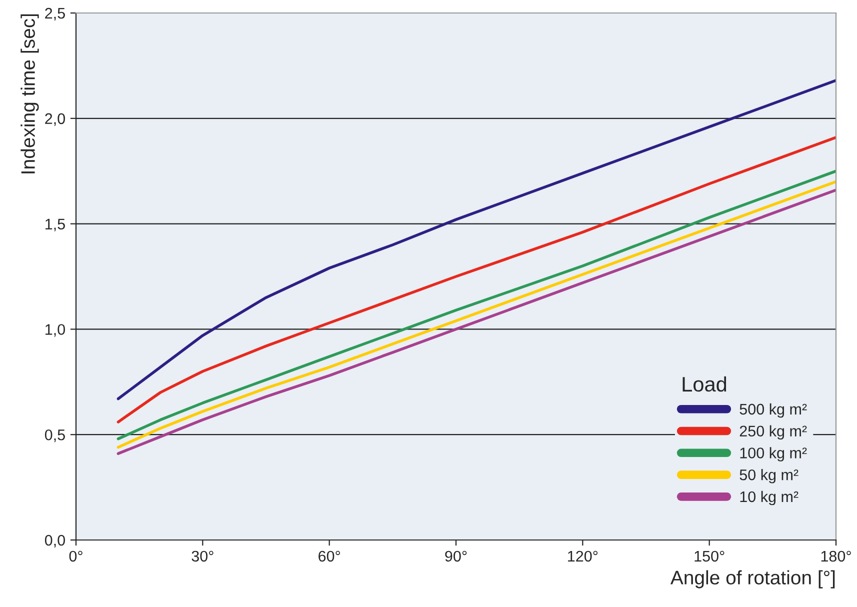 Image resolution: width=857 pixels, height=607 pixels. What do you see at coordinates (55, 119) in the screenshot?
I see `y-tick-label: 2,0` at bounding box center [55, 119].